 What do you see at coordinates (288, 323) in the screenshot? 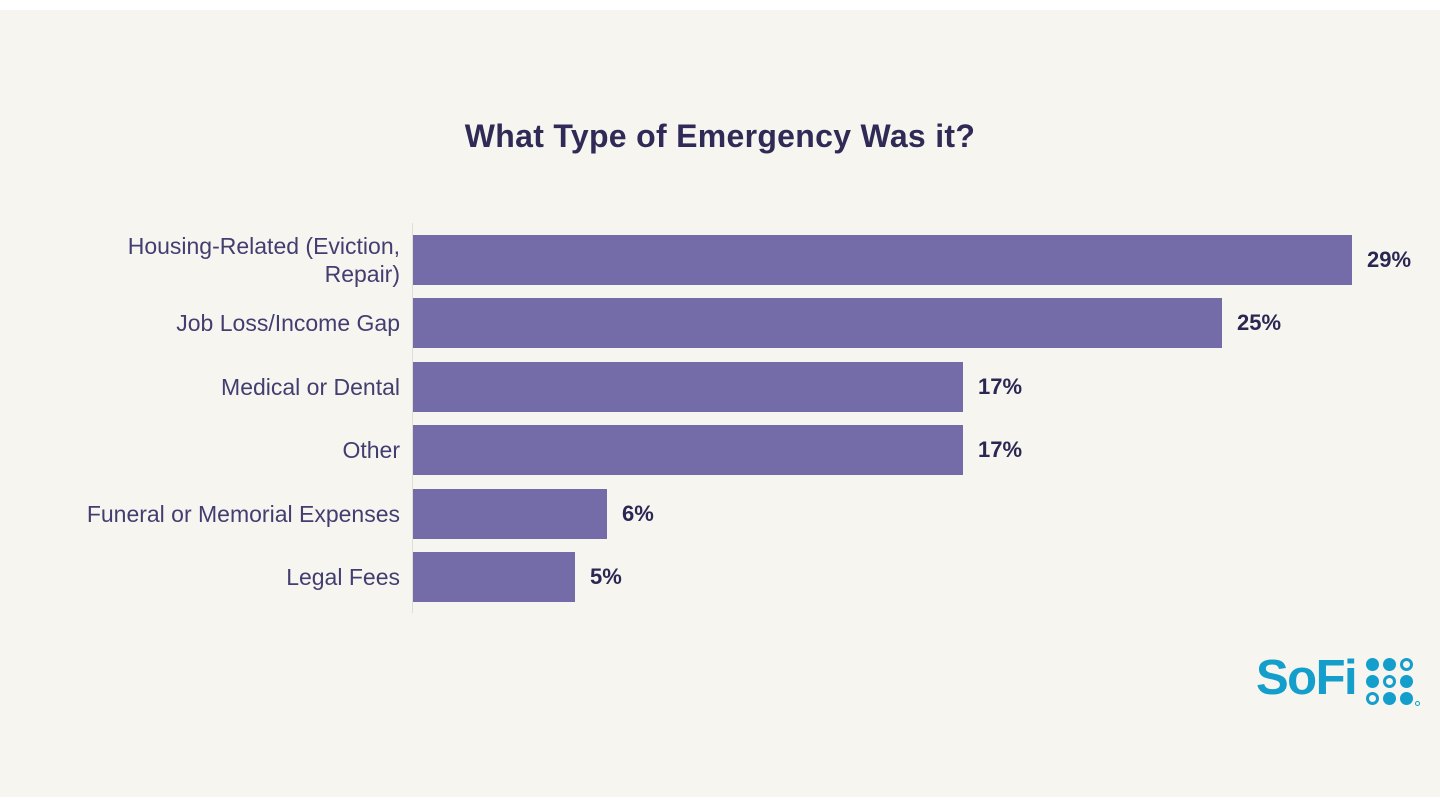
I see `category-label: Job Loss/Income Gap` at bounding box center [288, 323].